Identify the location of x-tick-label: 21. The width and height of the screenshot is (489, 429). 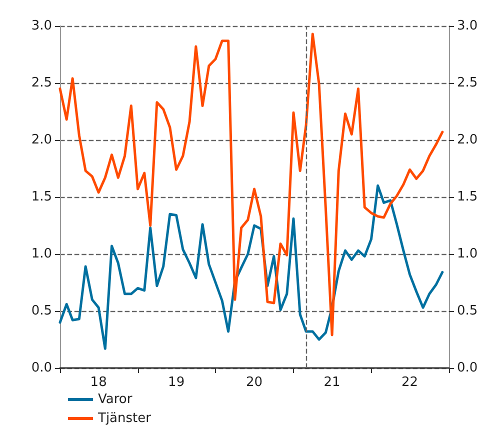
(332, 382).